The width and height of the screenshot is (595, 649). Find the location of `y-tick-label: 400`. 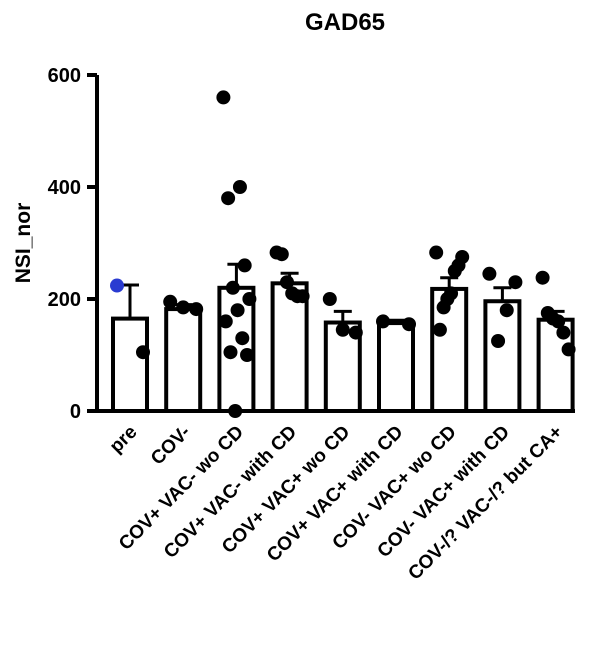

y-tick-label: 400 is located at coordinates (64, 188).